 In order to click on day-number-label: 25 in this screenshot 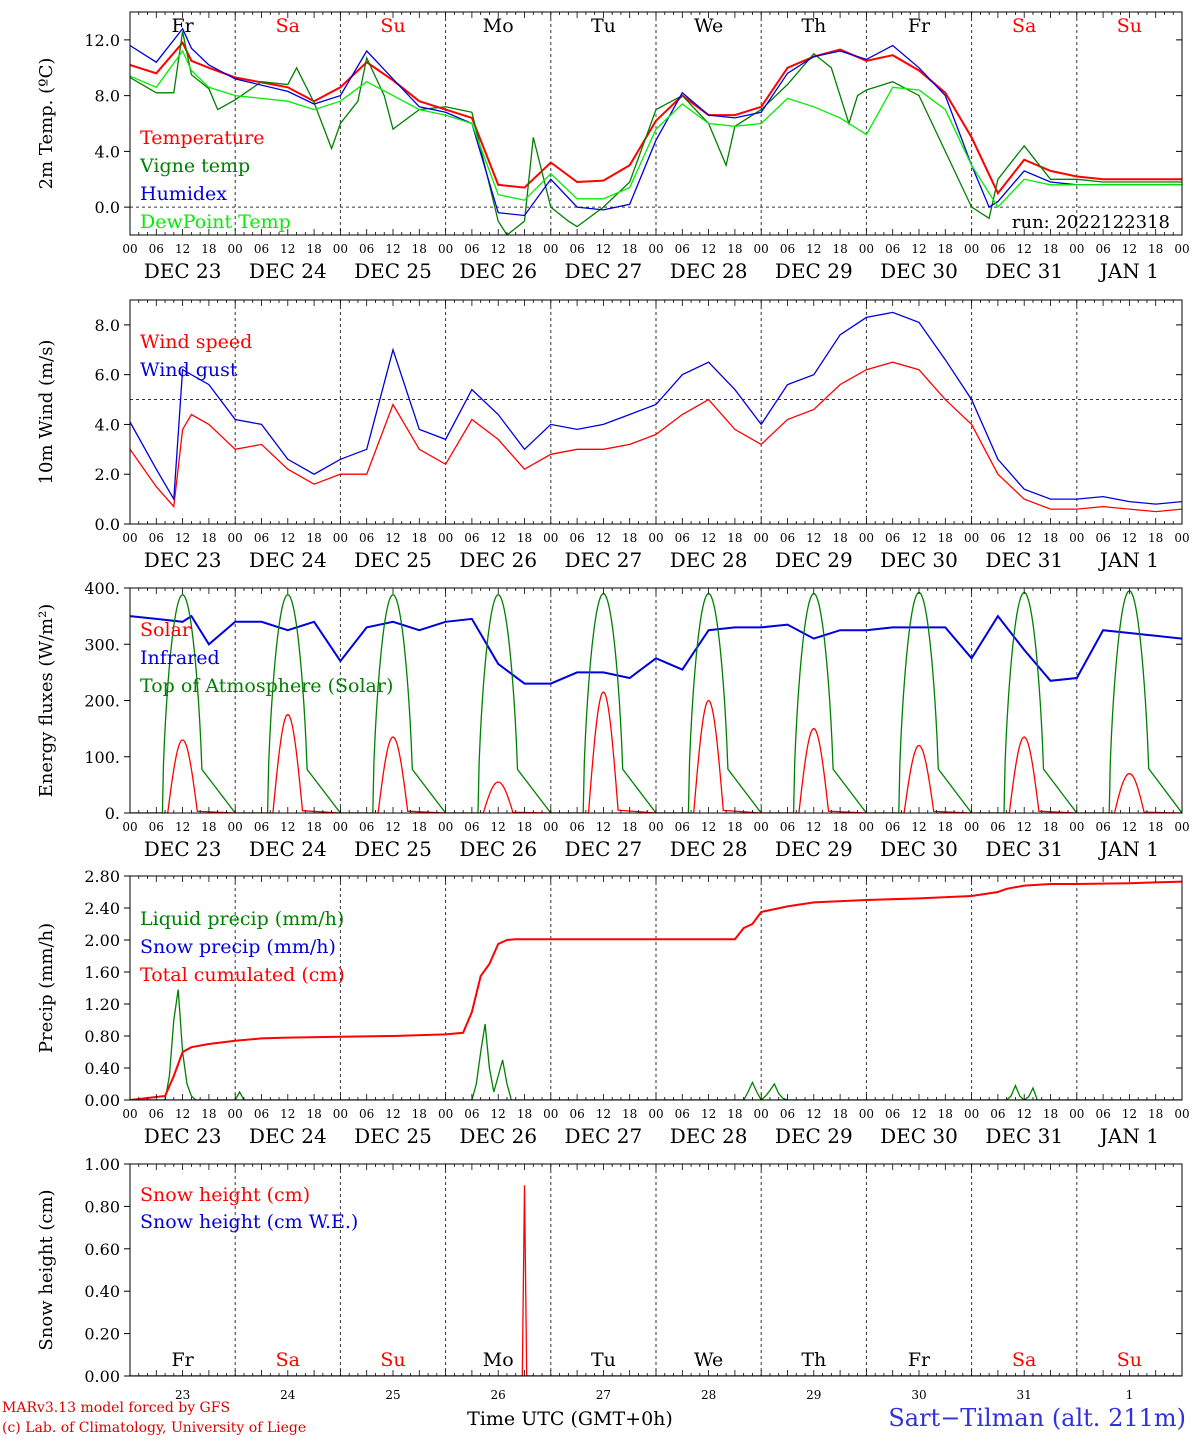, I will do `click(392, 1395)`.